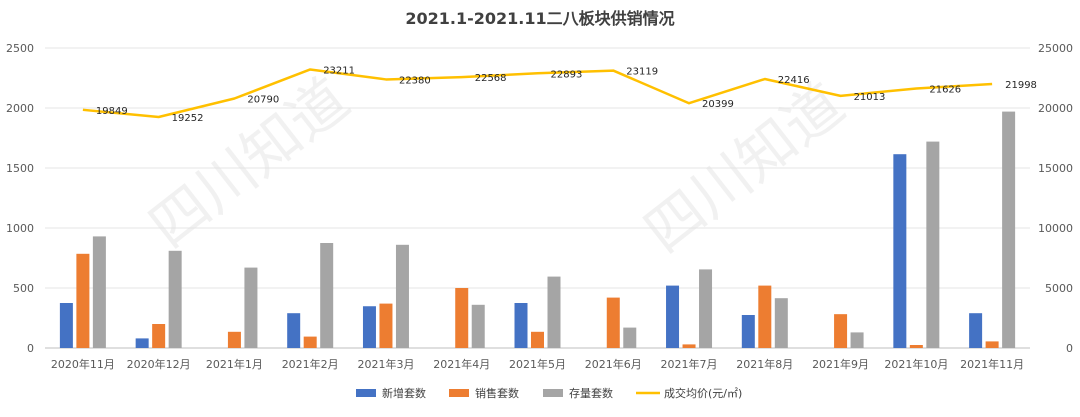 The height and width of the screenshot is (417, 1080). Describe the element at coordinates (870, 97) in the screenshot. I see `price-data-label: 21013` at that location.